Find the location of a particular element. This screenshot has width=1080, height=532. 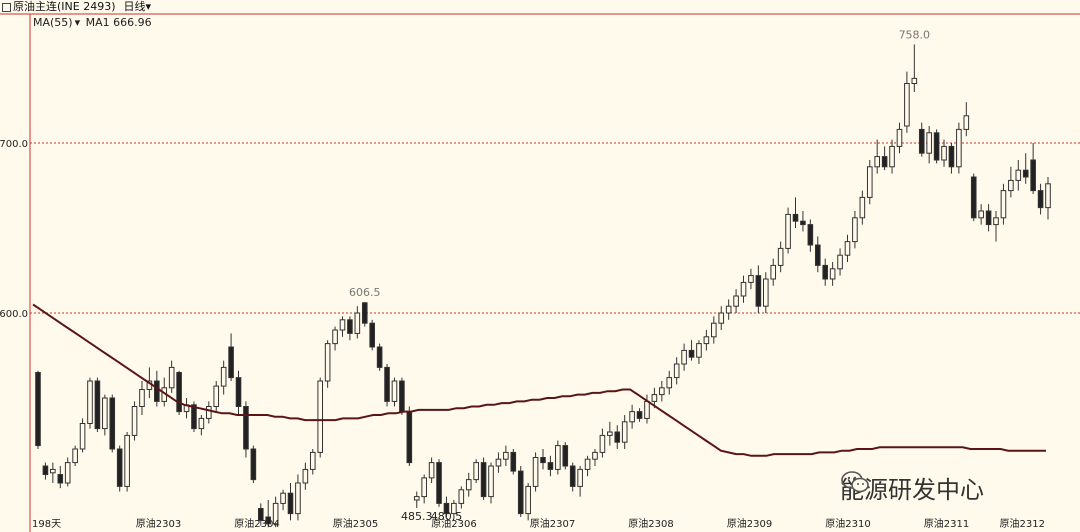

ma-param: MA(55) is located at coordinates (53, 22).